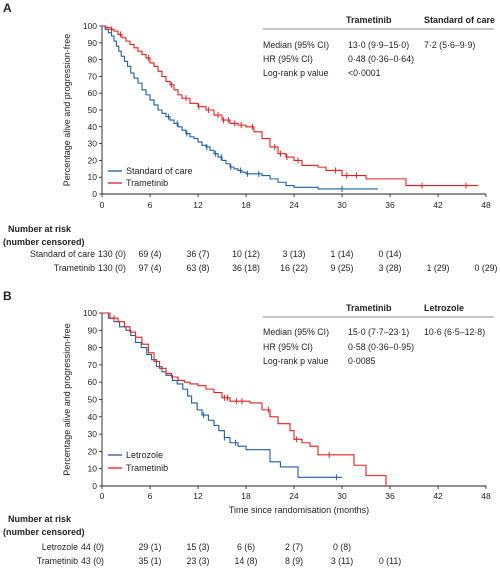  What do you see at coordinates (150, 547) in the screenshot?
I see `risk-cell: 29 (1)` at bounding box center [150, 547].